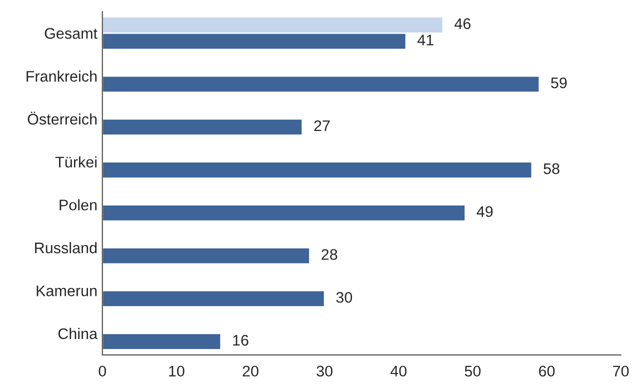  What do you see at coordinates (76, 162) in the screenshot?
I see `y-tick-label: Türkei` at bounding box center [76, 162].